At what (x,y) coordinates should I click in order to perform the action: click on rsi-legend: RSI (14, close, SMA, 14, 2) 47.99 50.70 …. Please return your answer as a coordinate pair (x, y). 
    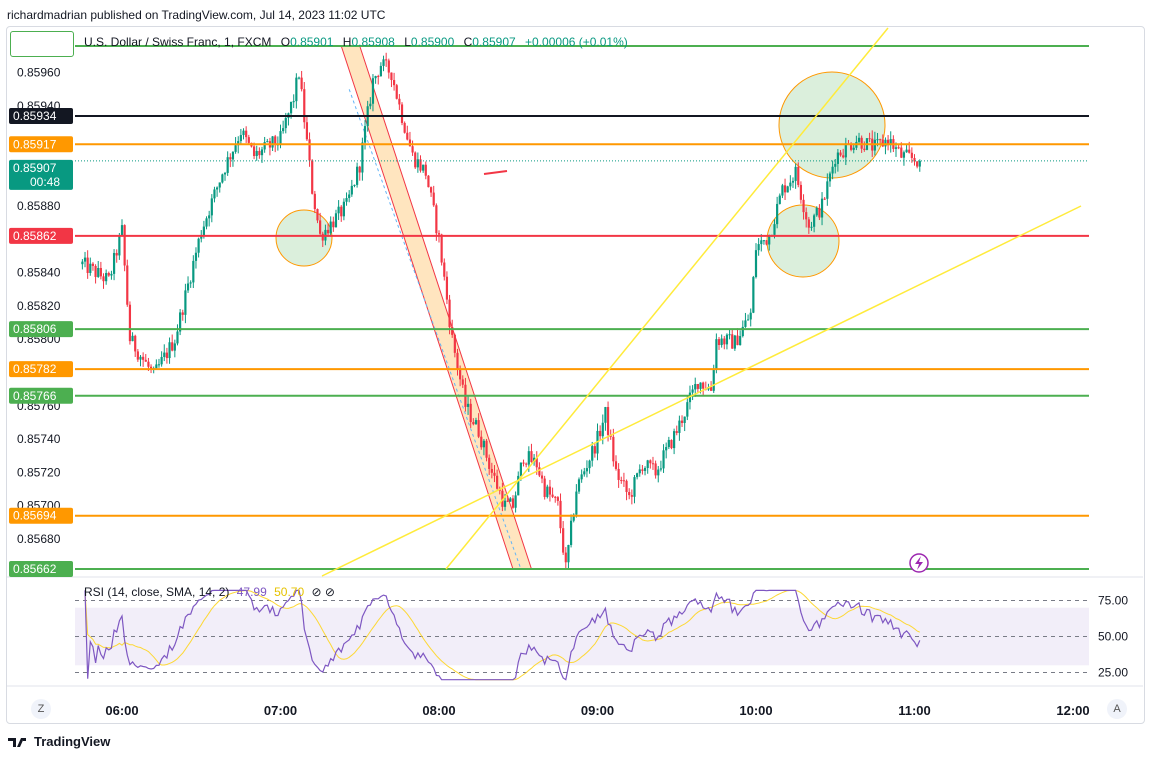
    Looking at the image, I should click on (209, 592).